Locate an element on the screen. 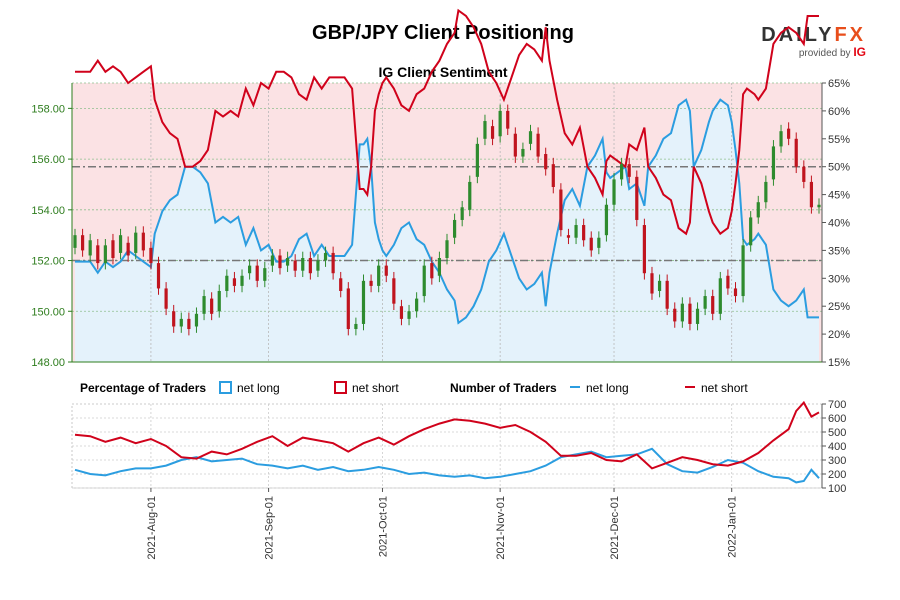 Image resolution: width=900 pixels, height=600 pixels. price-tick-label: 158.00 is located at coordinates (48, 109).